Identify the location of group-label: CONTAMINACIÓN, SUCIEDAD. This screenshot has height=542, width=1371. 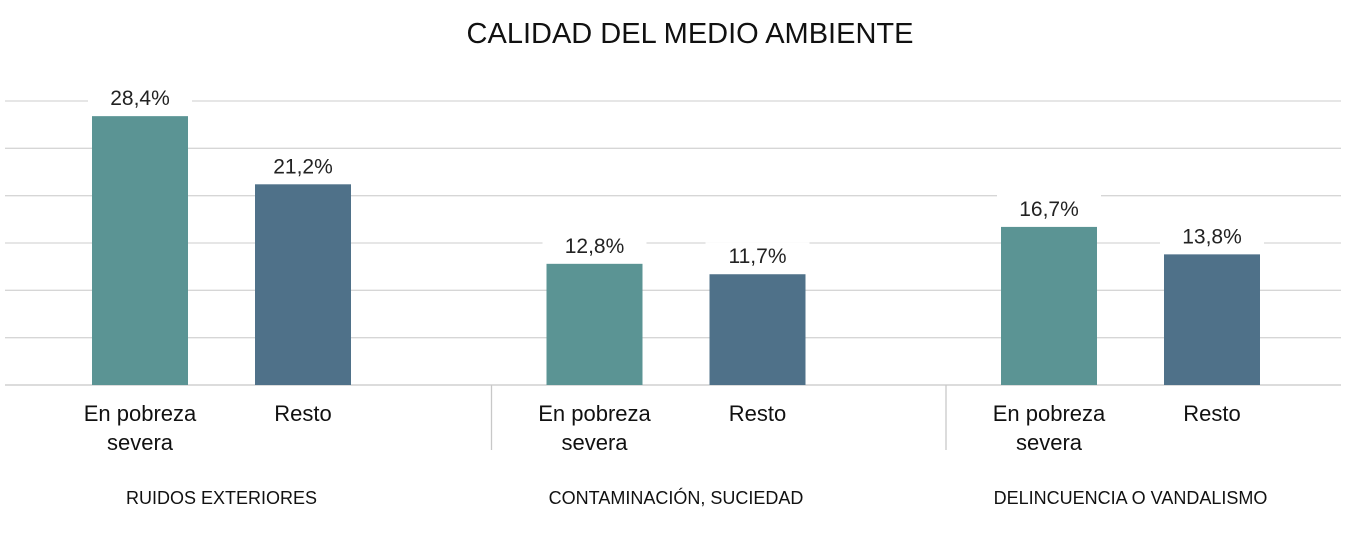
(676, 497).